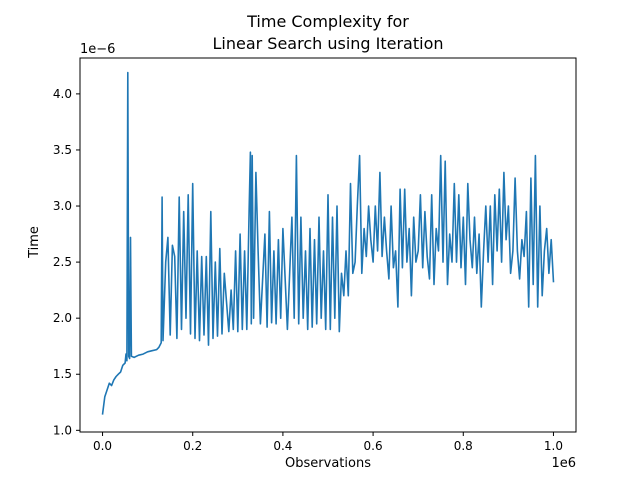 The width and height of the screenshot is (640, 480). I want to click on x-tick-label: 0.2, so click(192, 446).